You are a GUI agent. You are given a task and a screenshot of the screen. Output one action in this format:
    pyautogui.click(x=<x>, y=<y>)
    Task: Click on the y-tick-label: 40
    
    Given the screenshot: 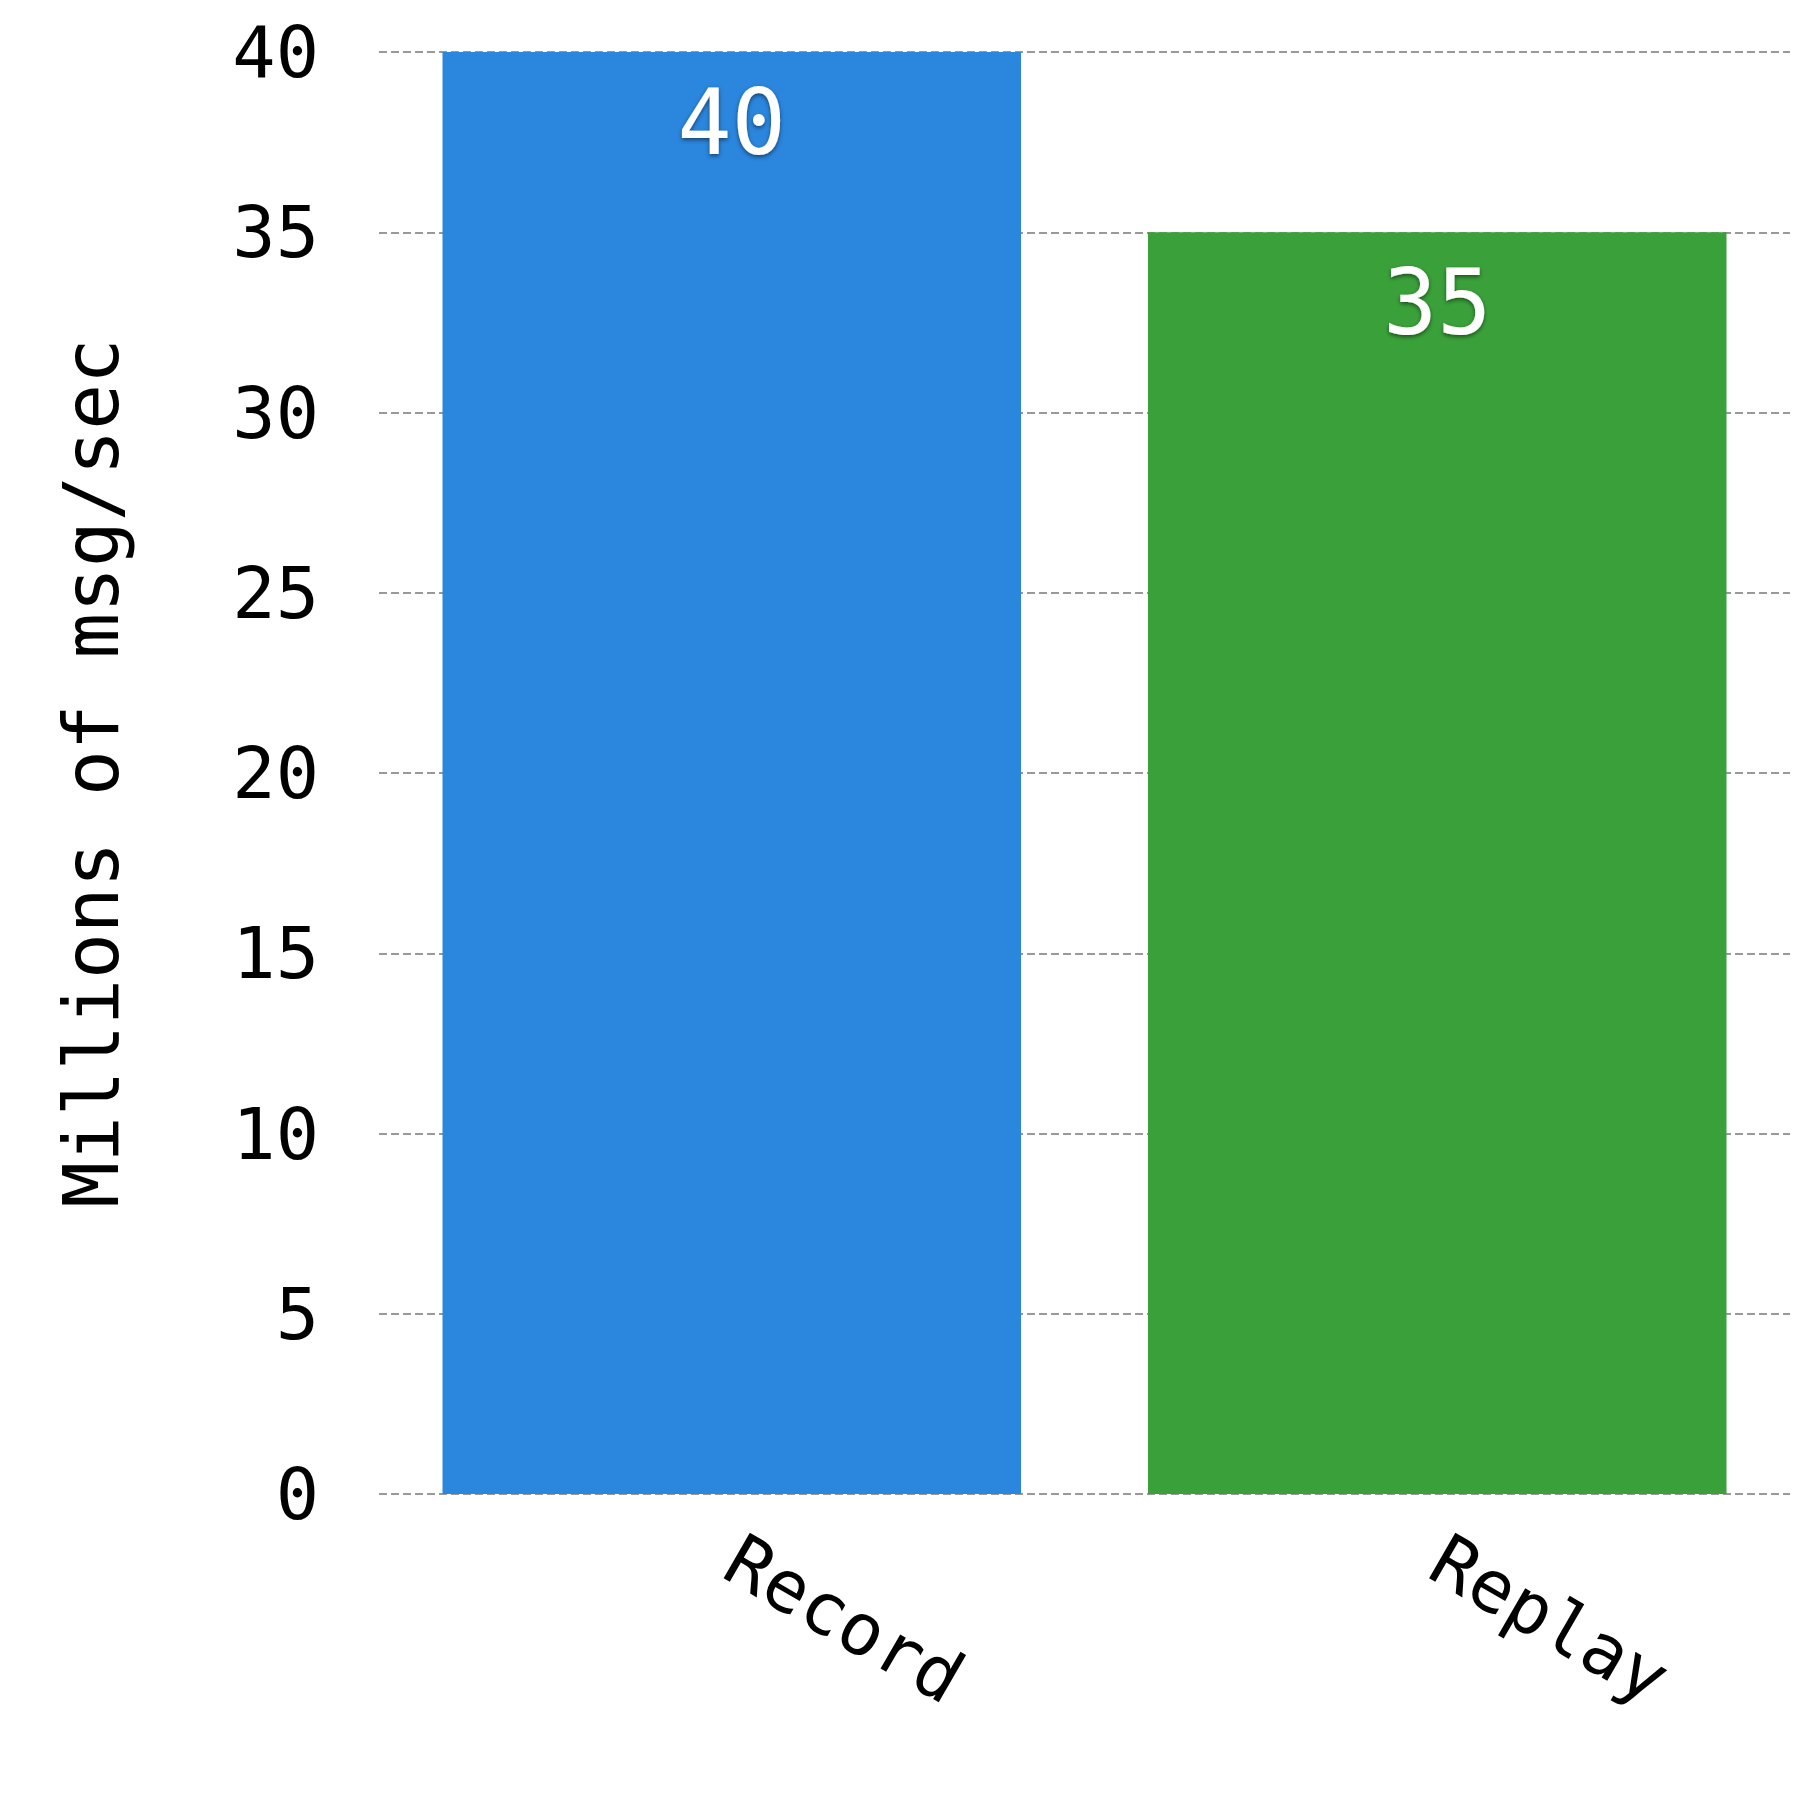 What is the action you would take?
    pyautogui.click(x=275, y=52)
    